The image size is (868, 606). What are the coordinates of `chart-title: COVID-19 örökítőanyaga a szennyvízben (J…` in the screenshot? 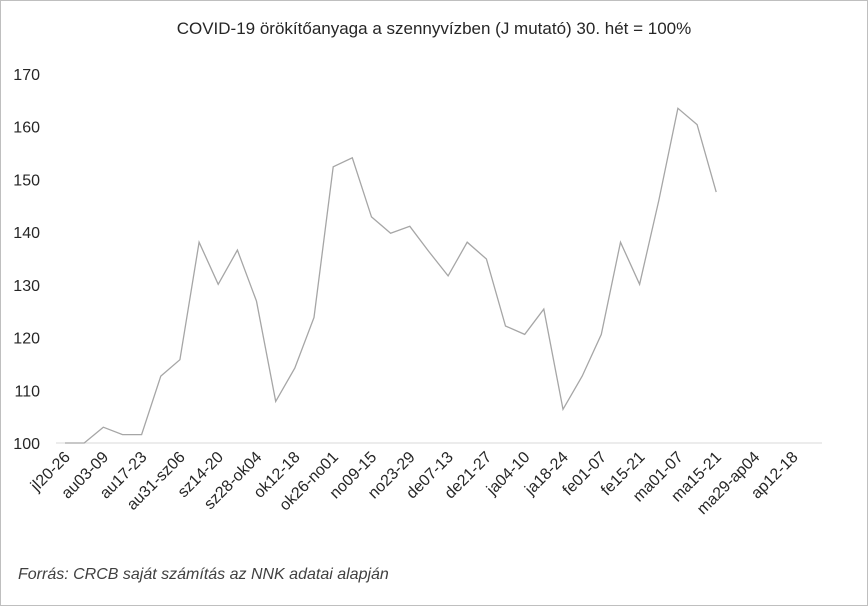 It's located at (434, 28).